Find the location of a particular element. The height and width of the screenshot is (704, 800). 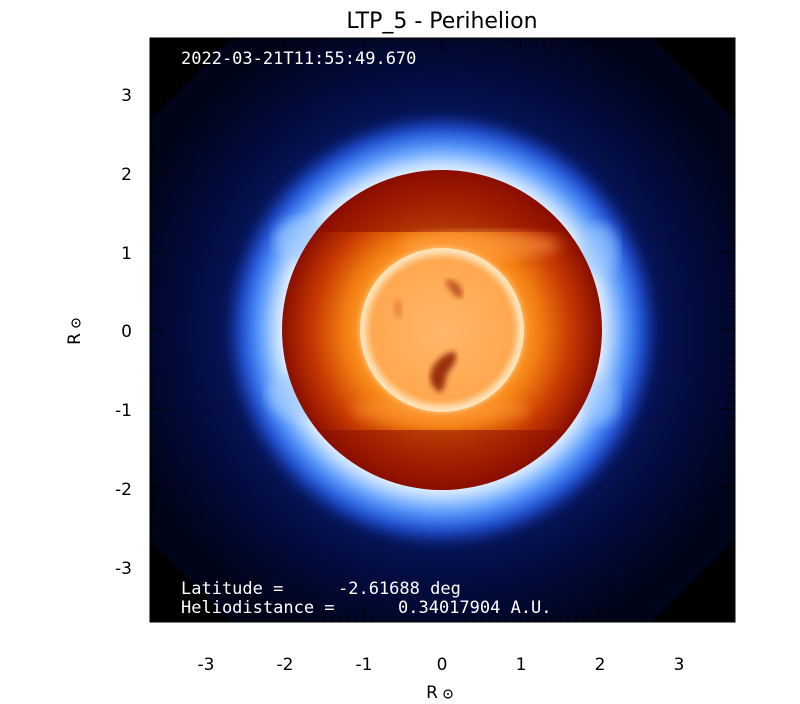

y-tick-labels: 3 2 1 0 -1 -2 -3 is located at coordinates (123, 332).